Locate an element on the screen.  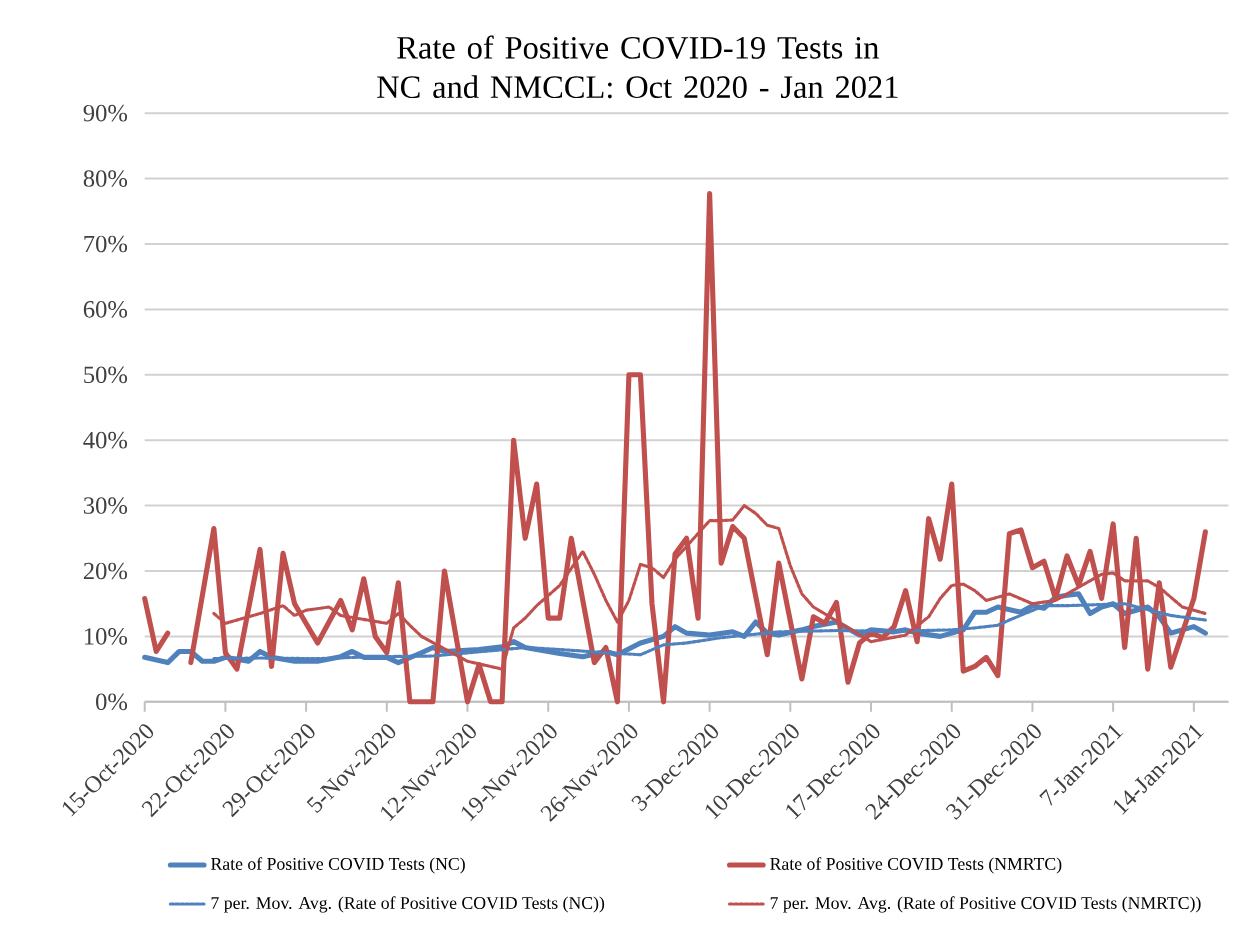
y-tick-label: 20% is located at coordinates (105, 571).